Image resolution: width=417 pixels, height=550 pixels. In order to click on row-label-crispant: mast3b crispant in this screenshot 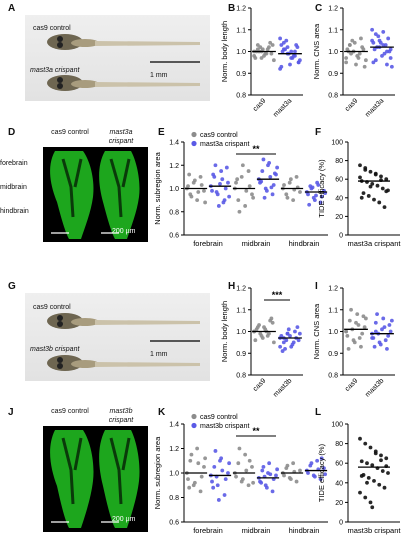, I will do `click(55, 349)`.